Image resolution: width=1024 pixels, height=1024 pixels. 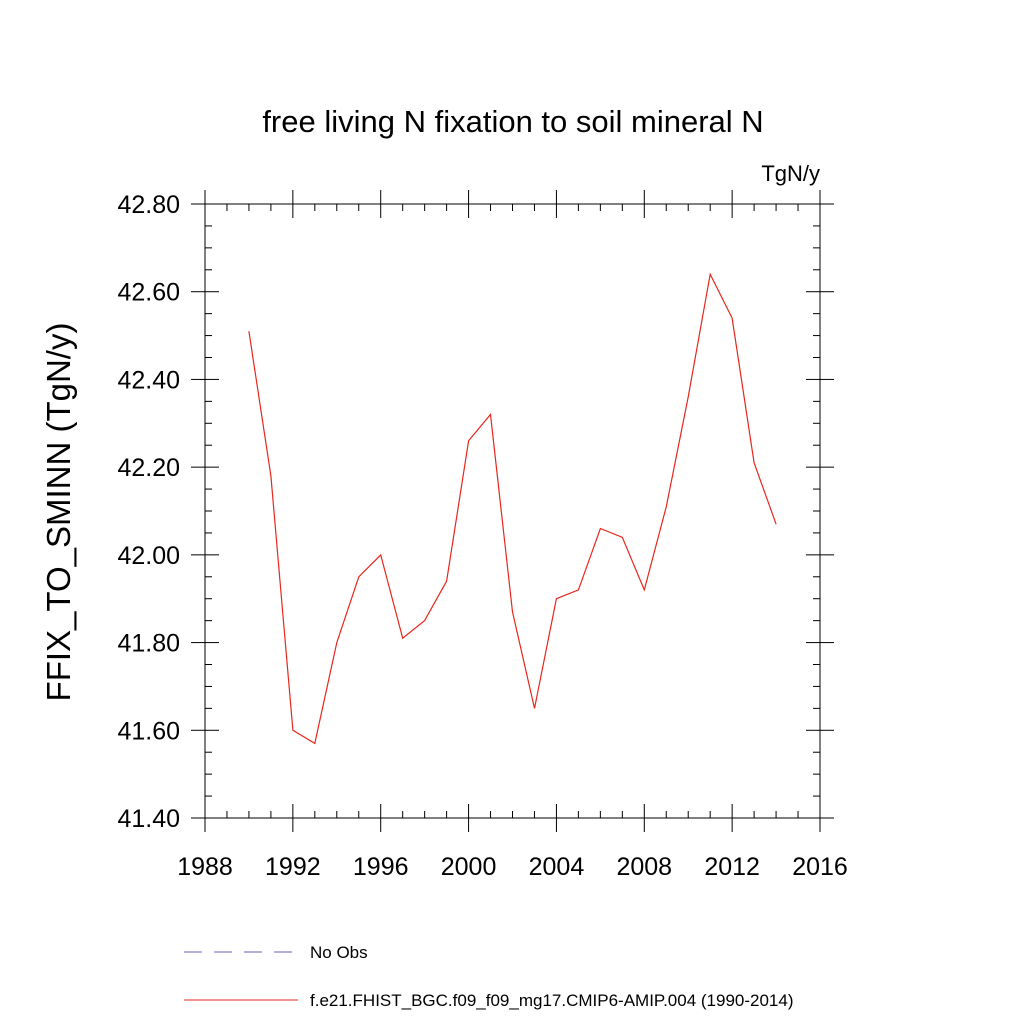 I want to click on x-tick-label: 1992, so click(x=293, y=867).